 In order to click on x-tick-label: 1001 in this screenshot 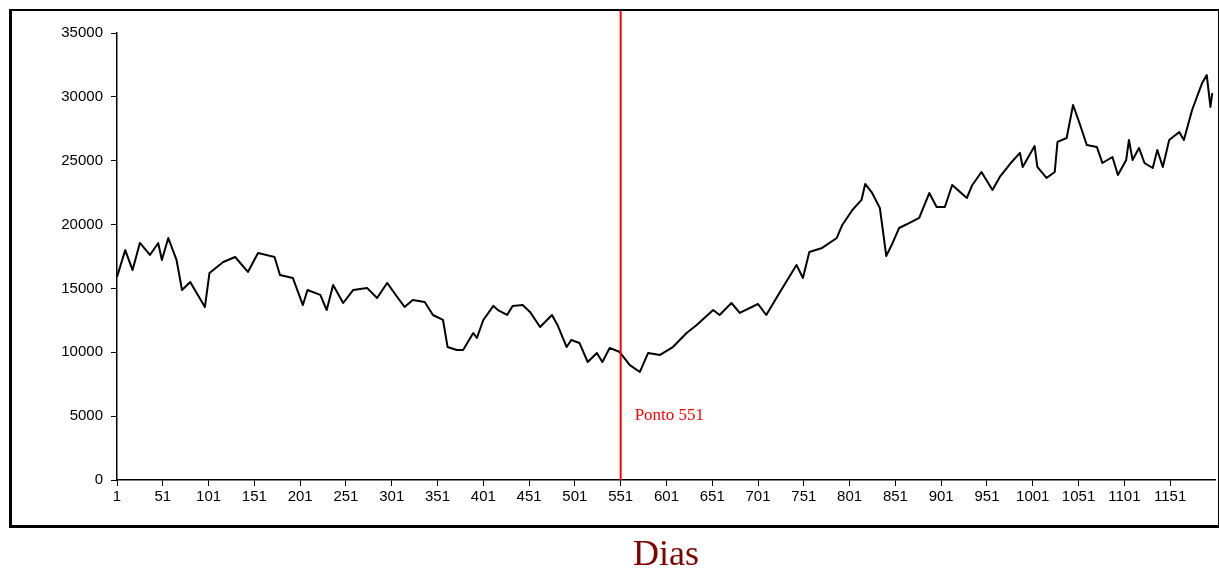, I will do `click(1033, 496)`.